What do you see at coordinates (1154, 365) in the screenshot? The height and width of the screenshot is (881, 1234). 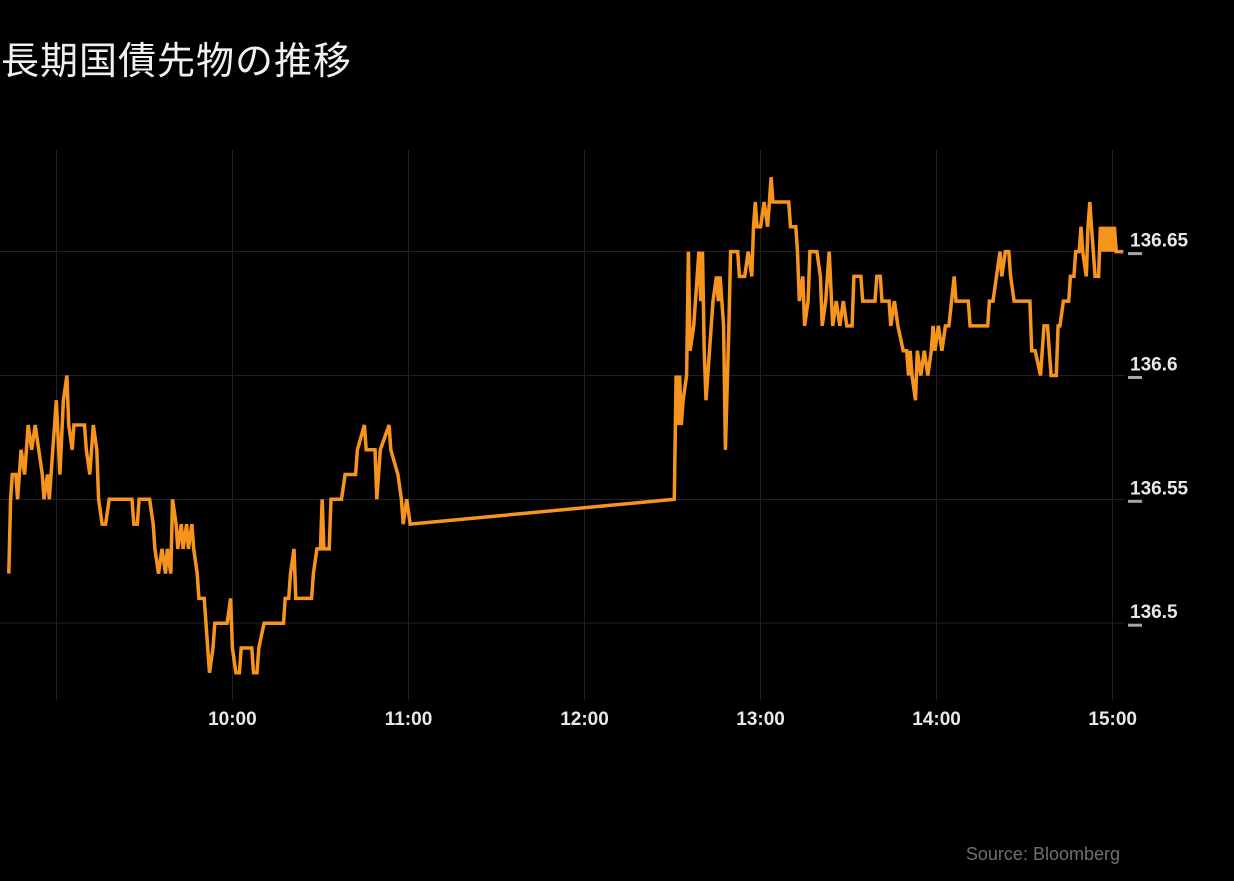 I see `y-axis-label: 136.6` at bounding box center [1154, 365].